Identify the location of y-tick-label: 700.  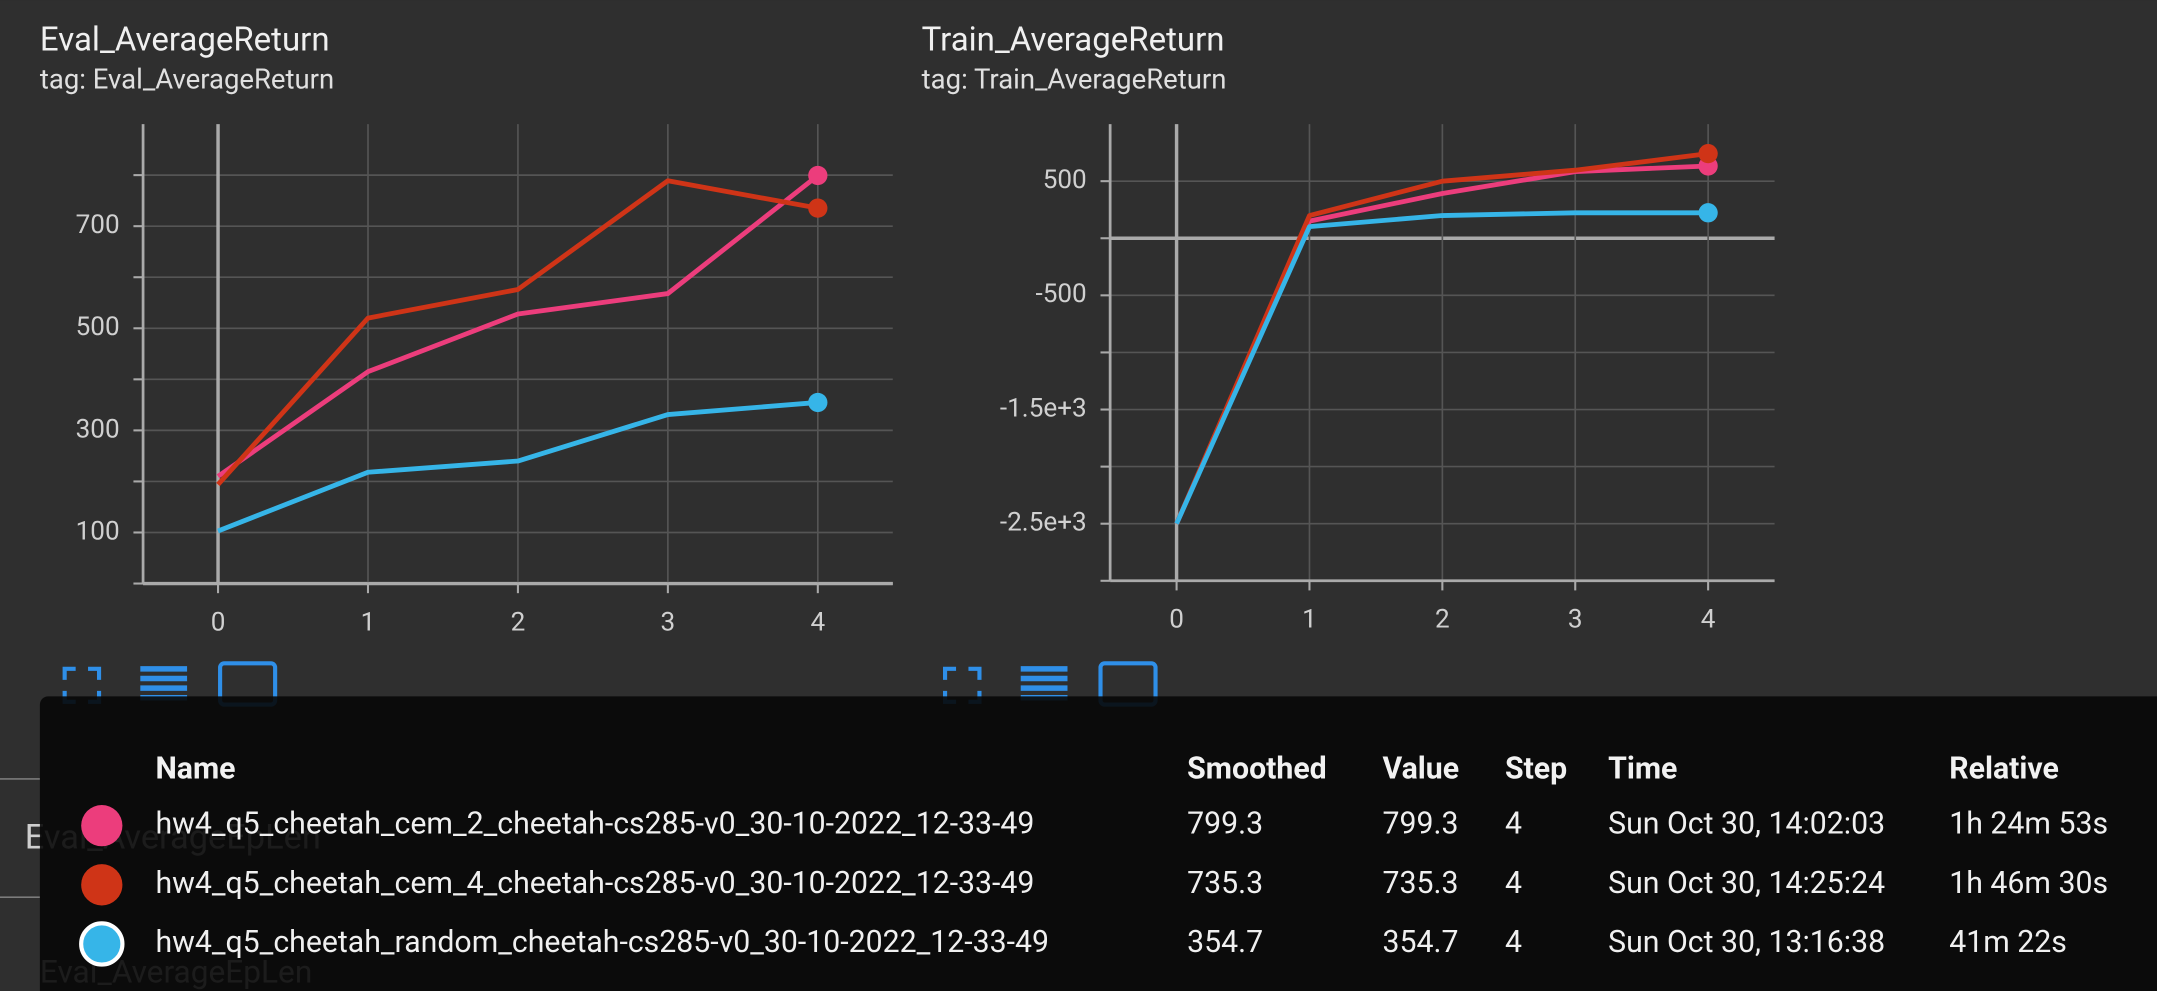
(98, 225).